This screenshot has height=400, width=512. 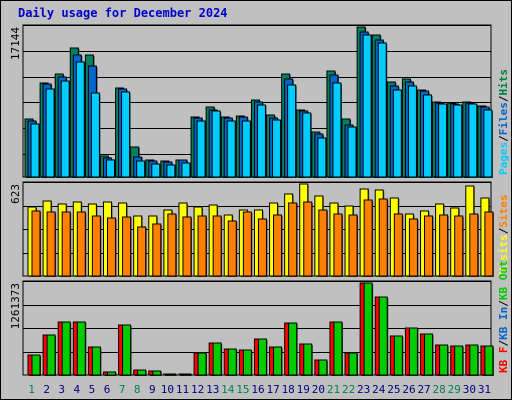 I want to click on x-tick-label-day-26: 26, so click(x=408, y=389).